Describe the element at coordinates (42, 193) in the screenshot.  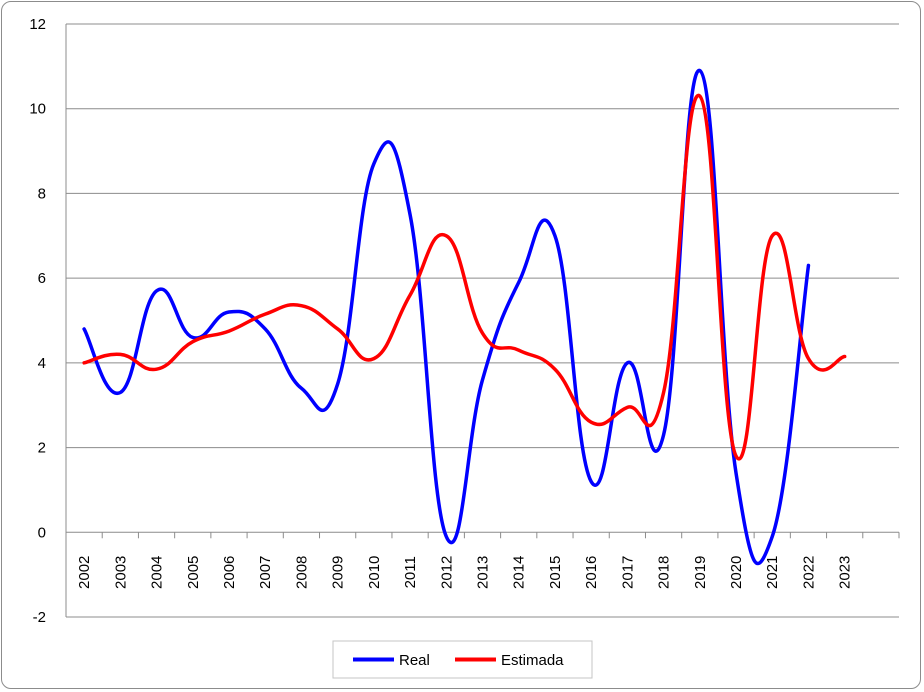
I see `y-tick-label: 8` at that location.